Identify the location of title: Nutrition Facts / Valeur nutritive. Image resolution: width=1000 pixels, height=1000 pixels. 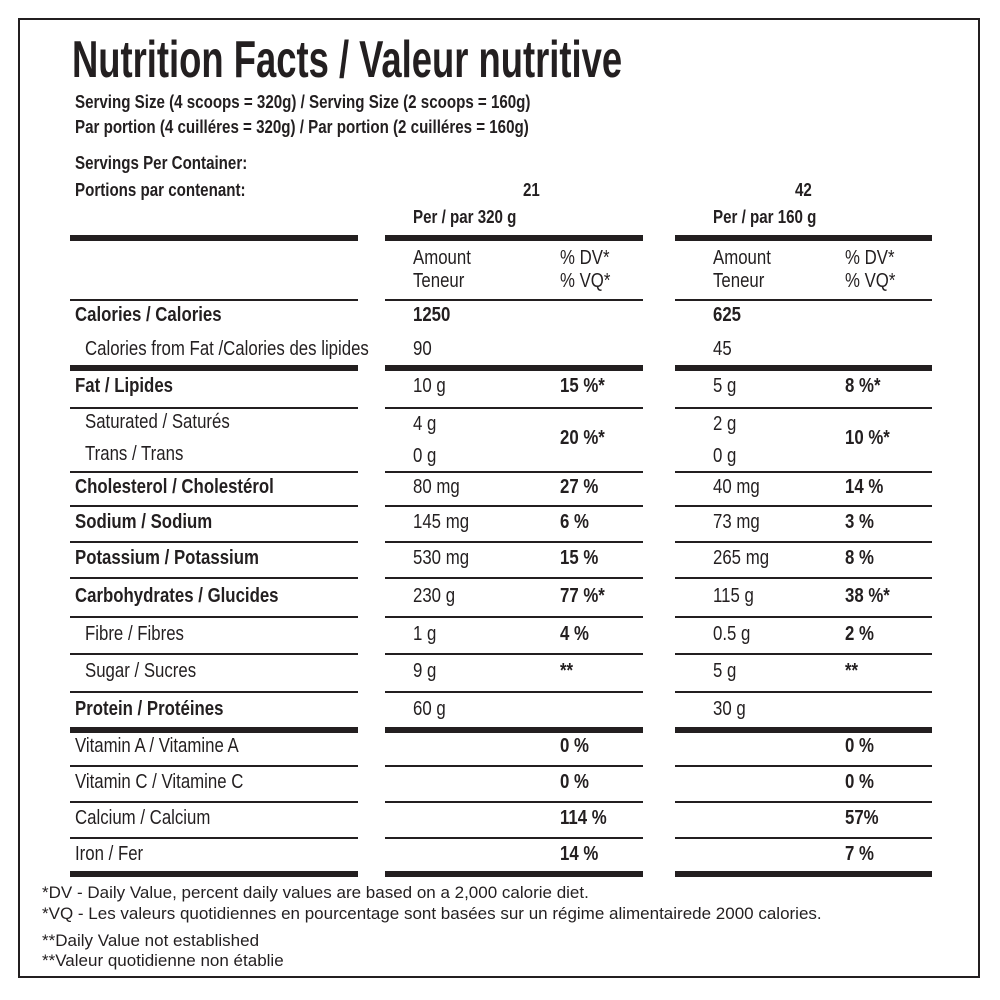
(347, 60).